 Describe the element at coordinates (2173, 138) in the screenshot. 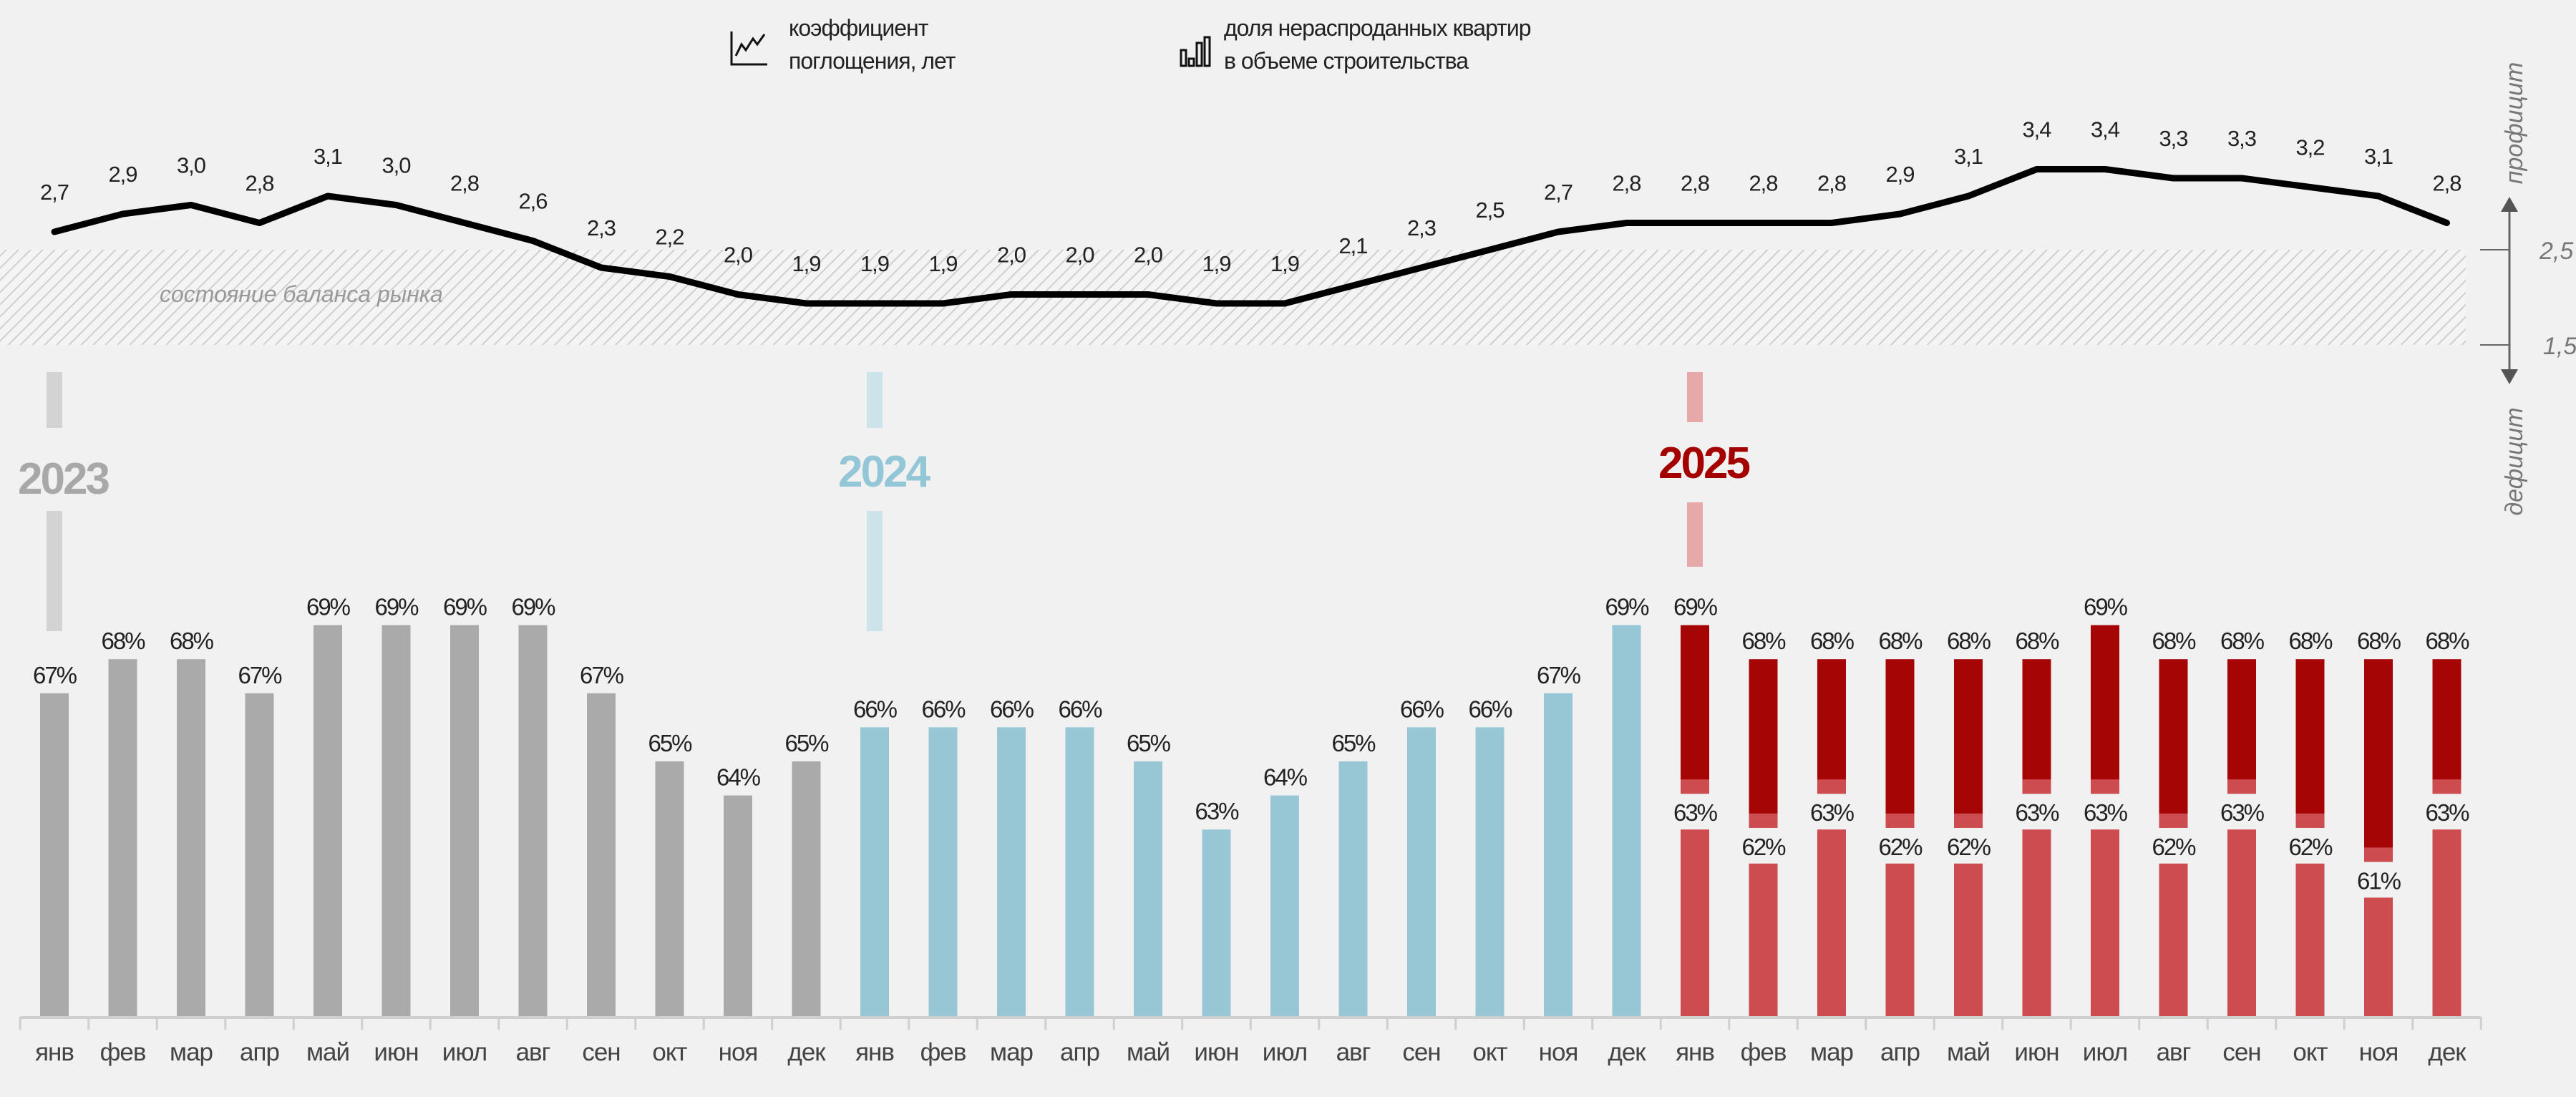

I see `line-label: 3,3` at that location.